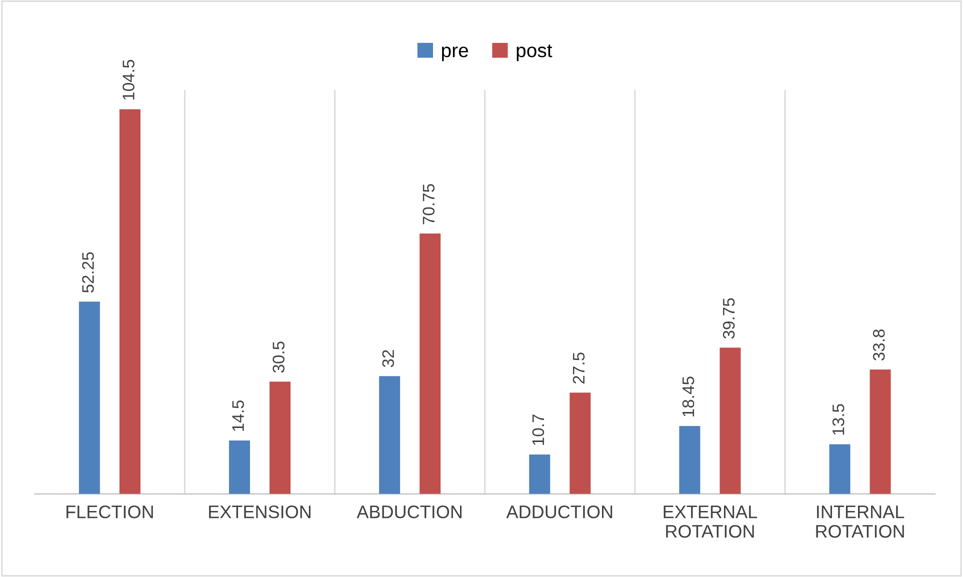 This screenshot has width=963, height=577. What do you see at coordinates (534, 53) in the screenshot?
I see `legend-label: post` at bounding box center [534, 53].